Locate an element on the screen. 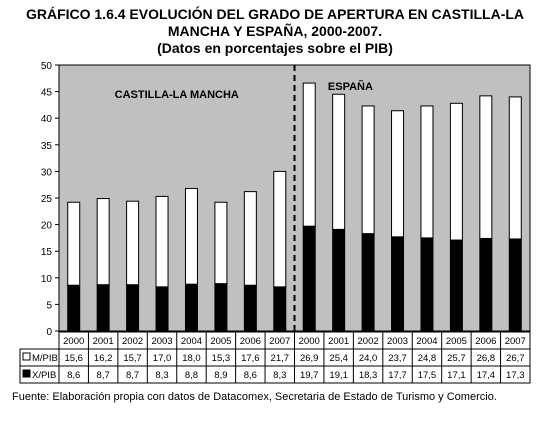 The width and height of the screenshot is (550, 421). data-label: 21,7 is located at coordinates (280, 358).